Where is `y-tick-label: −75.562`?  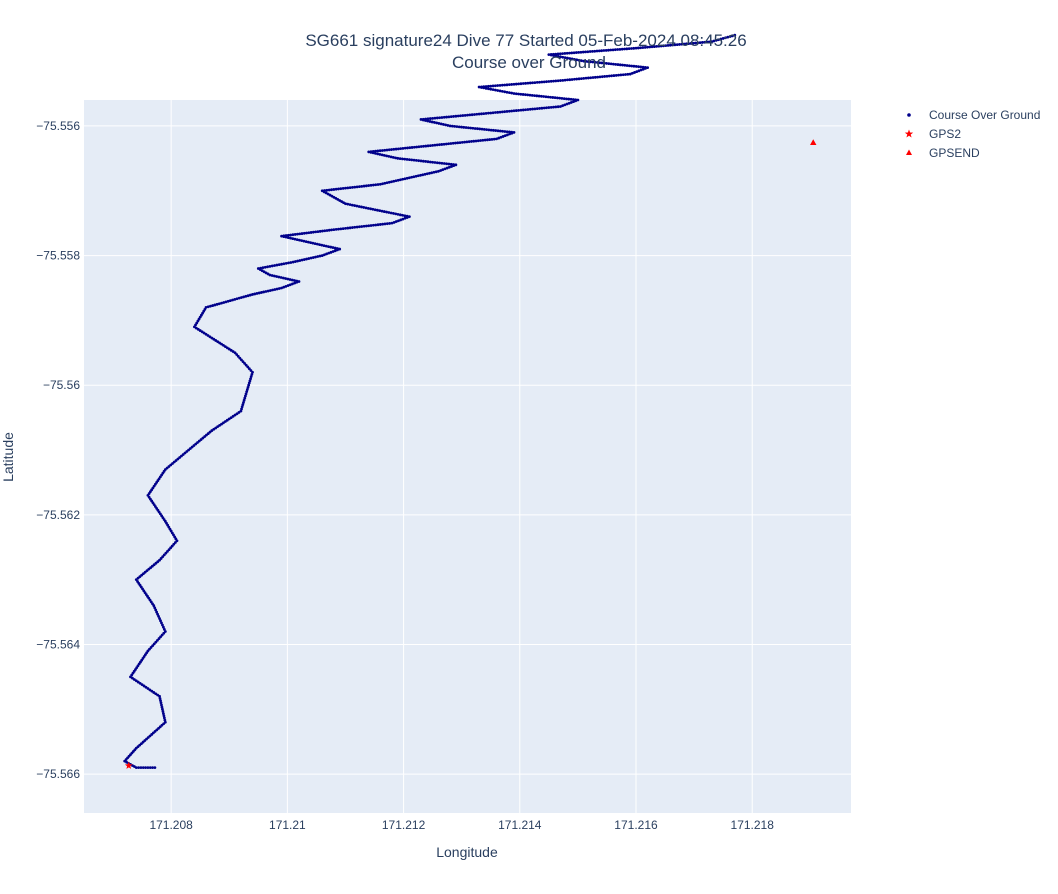 y-tick-label: −75.562 is located at coordinates (58, 515).